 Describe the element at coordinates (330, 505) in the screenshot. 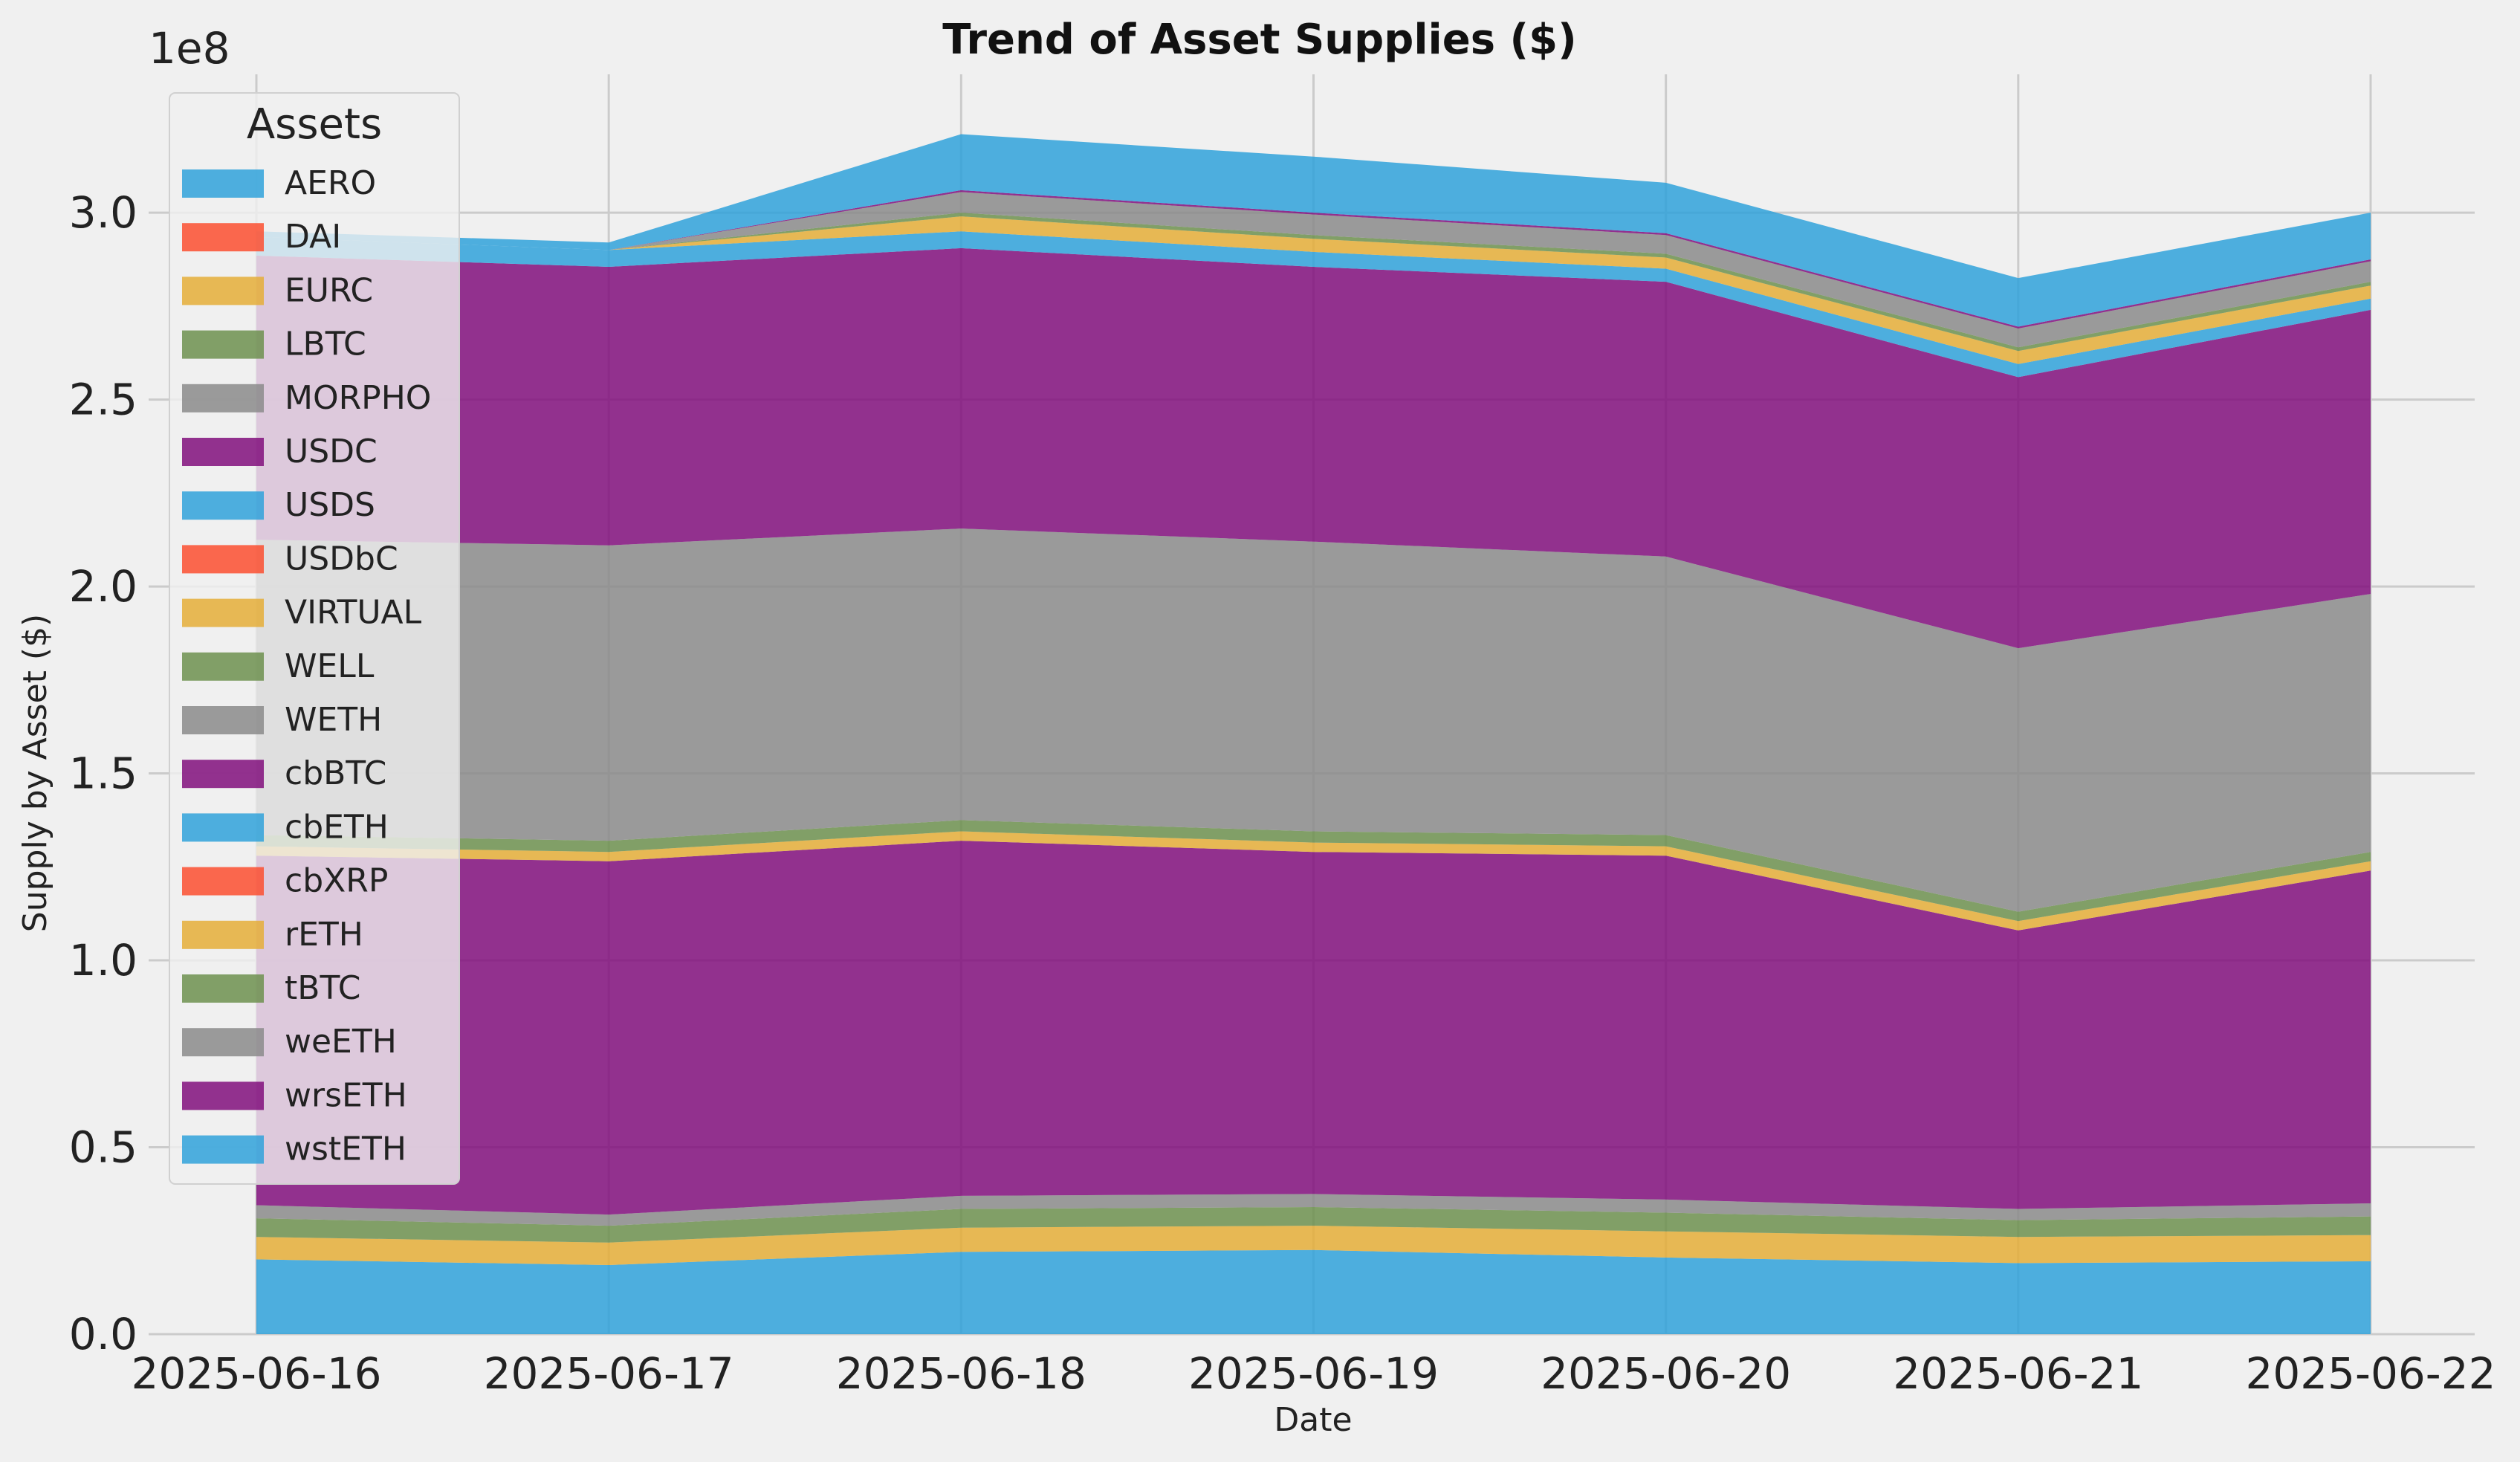

I see `legend-label: USDS` at that location.